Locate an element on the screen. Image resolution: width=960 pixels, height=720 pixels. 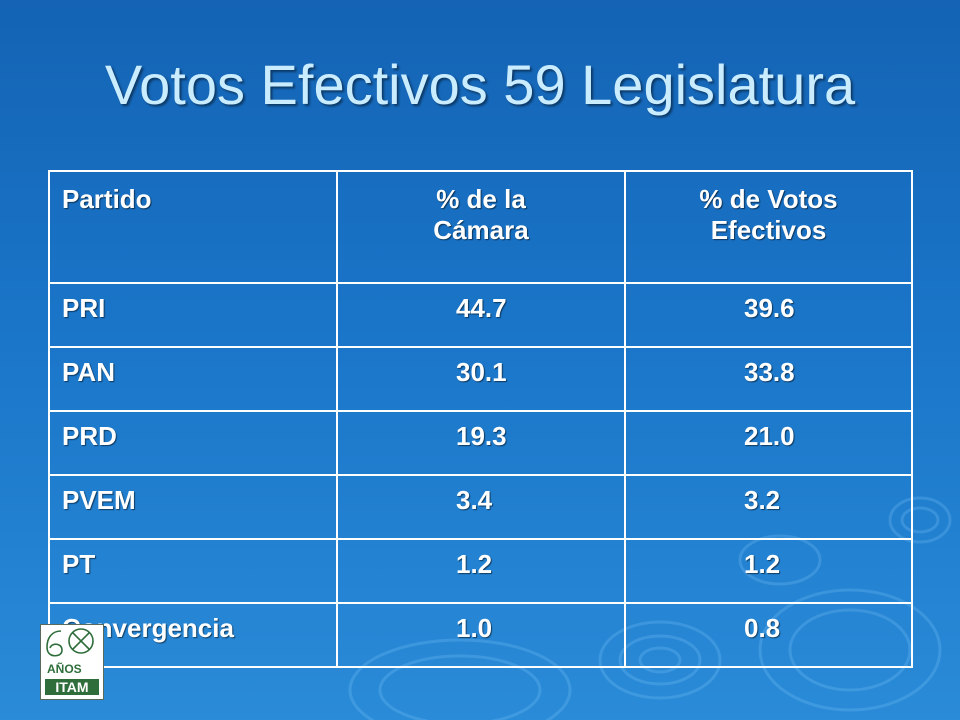
table-row: PRI 44.7 39.6 is located at coordinates (480, 315).